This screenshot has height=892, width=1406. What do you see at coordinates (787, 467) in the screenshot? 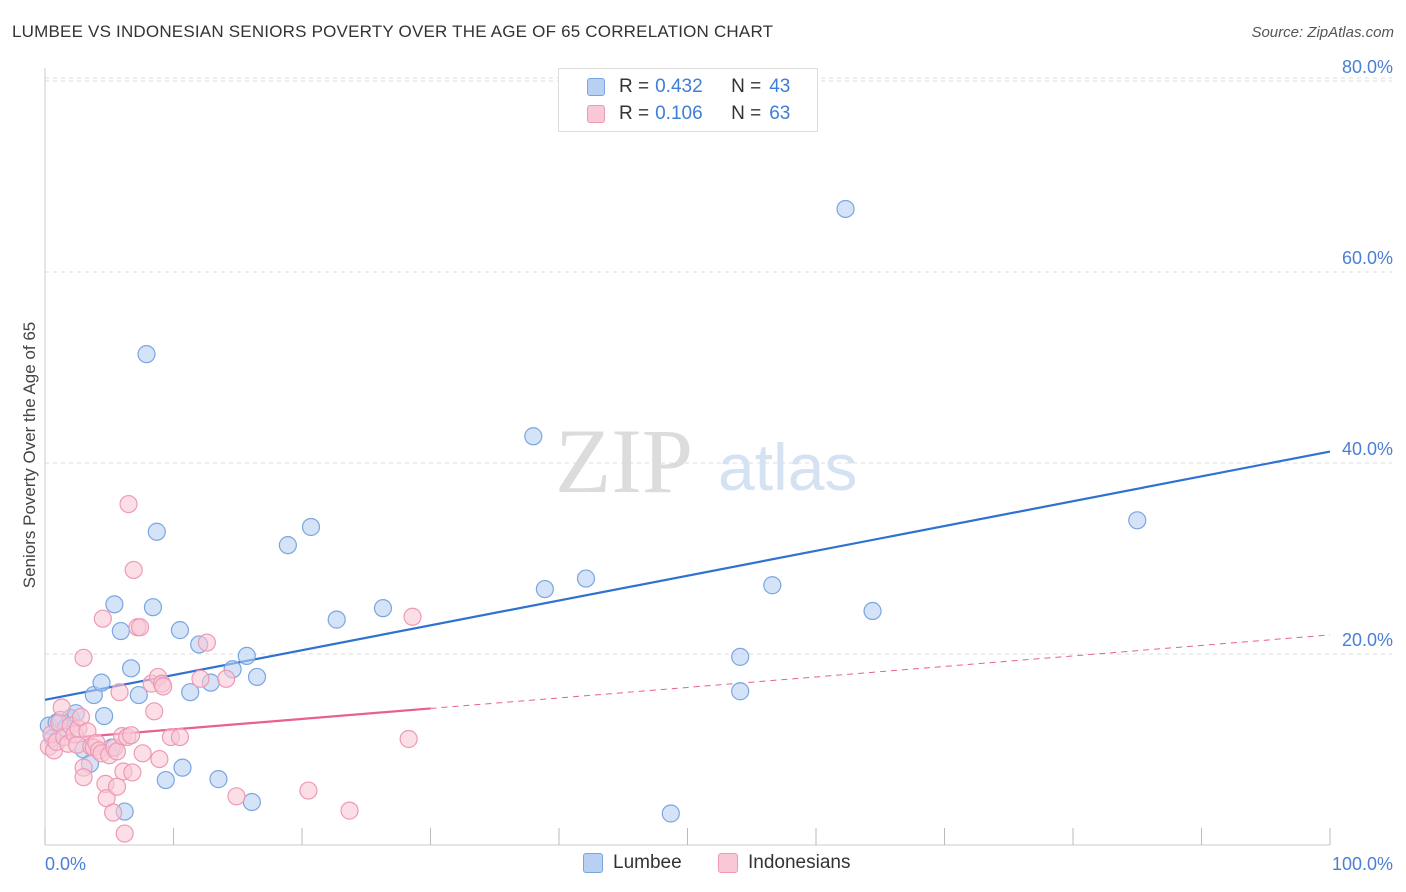
I see `watermark-atlas: atlas` at bounding box center [787, 467].